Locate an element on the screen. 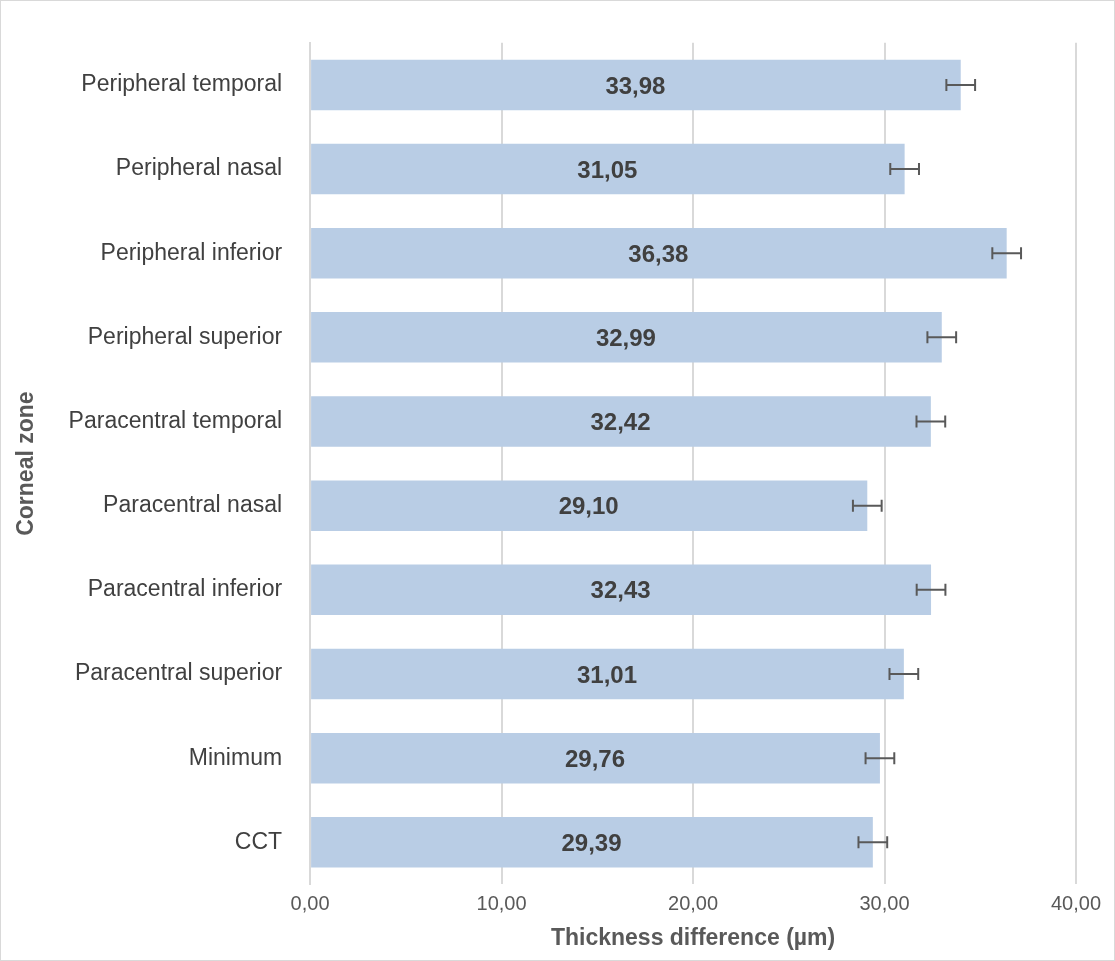 The image size is (1115, 961). x-axis-title: Thickness difference (µm) is located at coordinates (693, 936).